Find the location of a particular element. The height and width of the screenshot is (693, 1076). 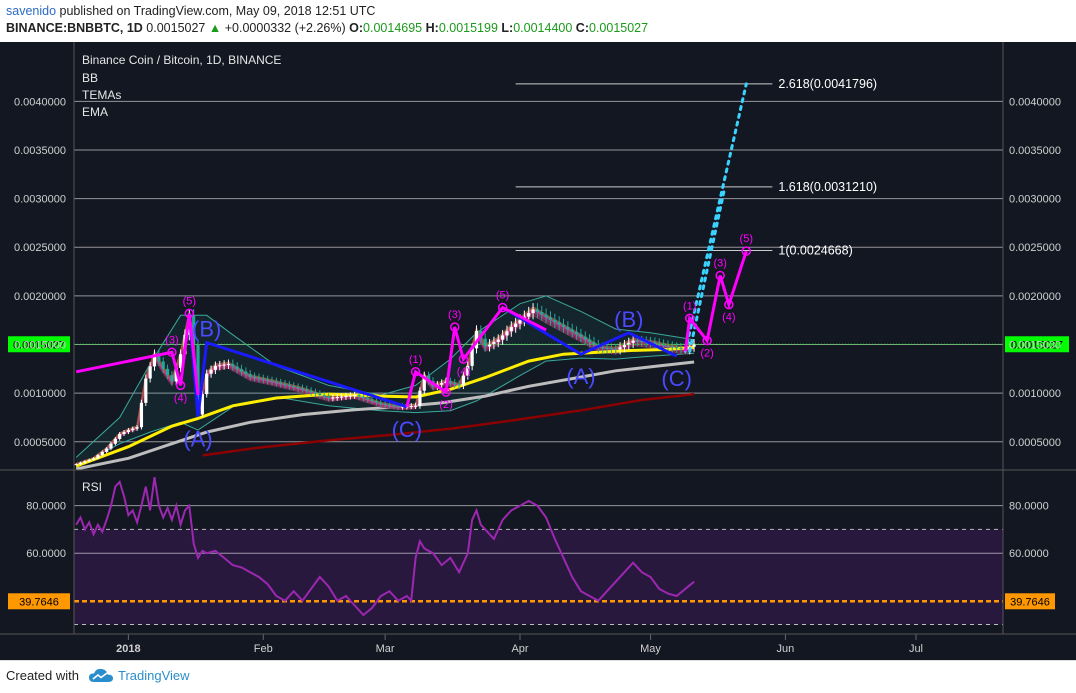

indicator-label-bb: BB is located at coordinates (90, 78).